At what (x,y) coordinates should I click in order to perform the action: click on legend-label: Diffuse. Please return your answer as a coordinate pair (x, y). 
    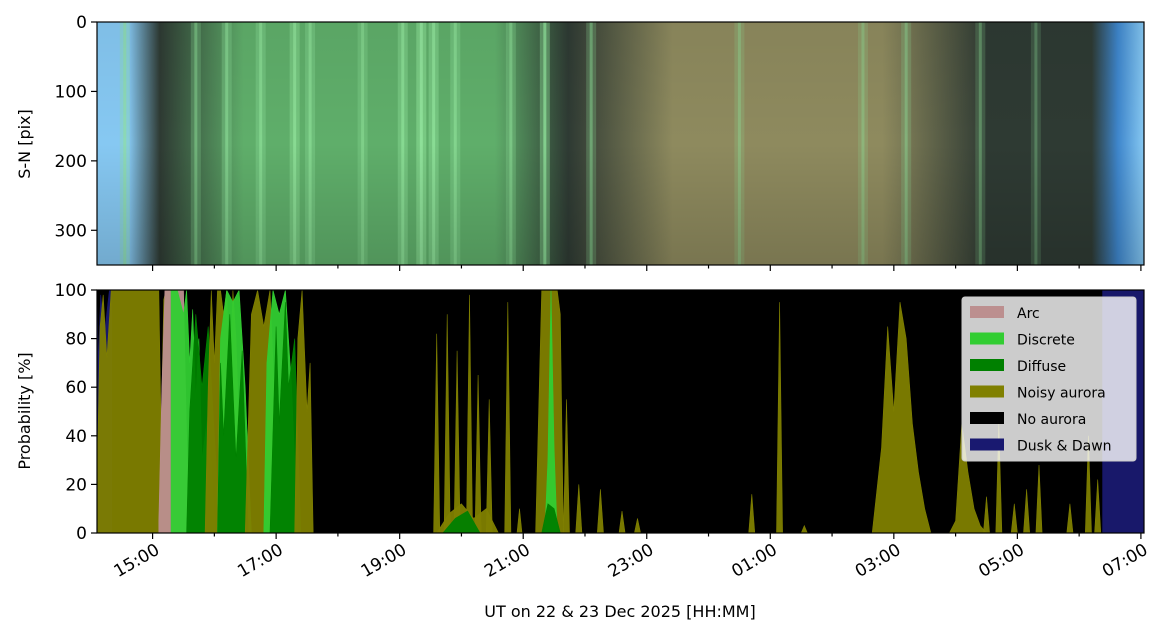
    Looking at the image, I should click on (1041, 367).